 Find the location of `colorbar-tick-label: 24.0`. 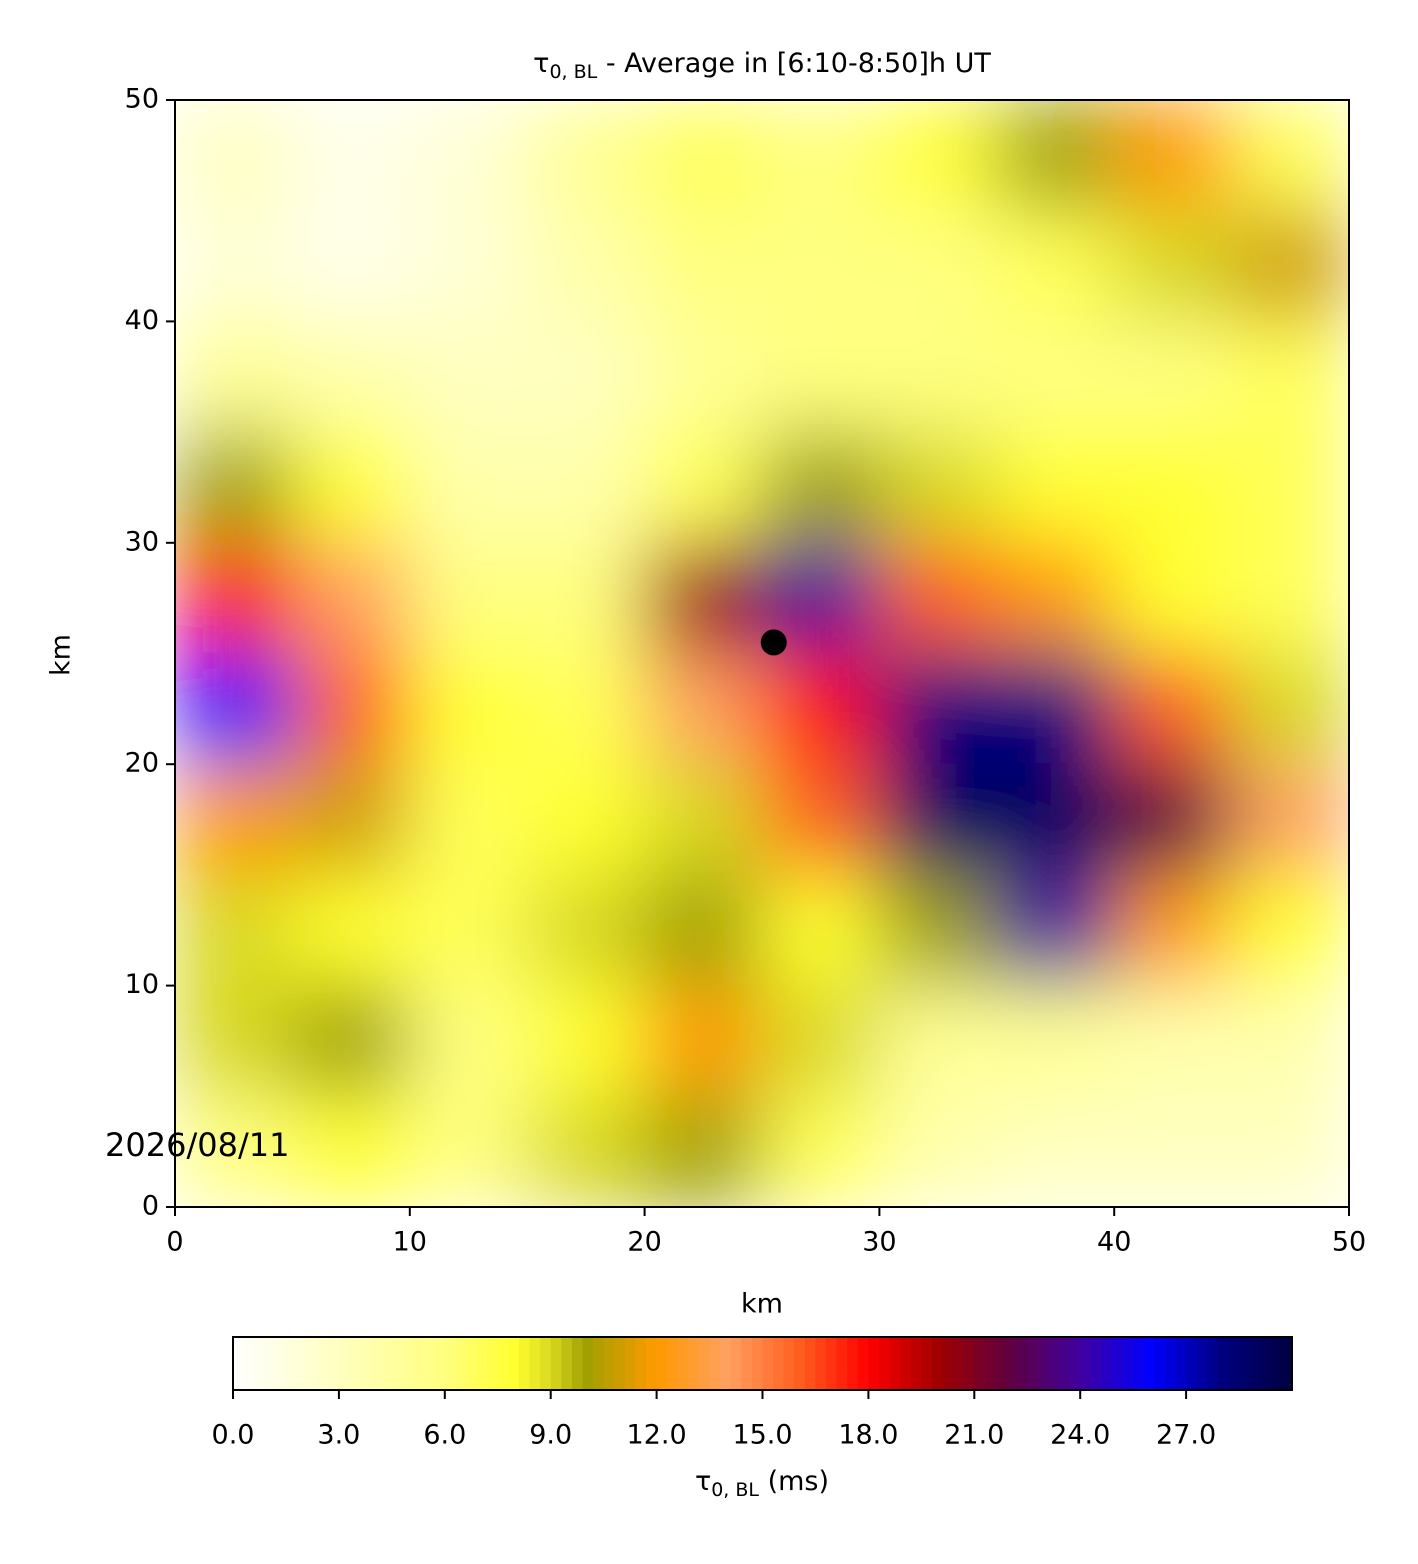

colorbar-tick-label: 24.0 is located at coordinates (1080, 1435).